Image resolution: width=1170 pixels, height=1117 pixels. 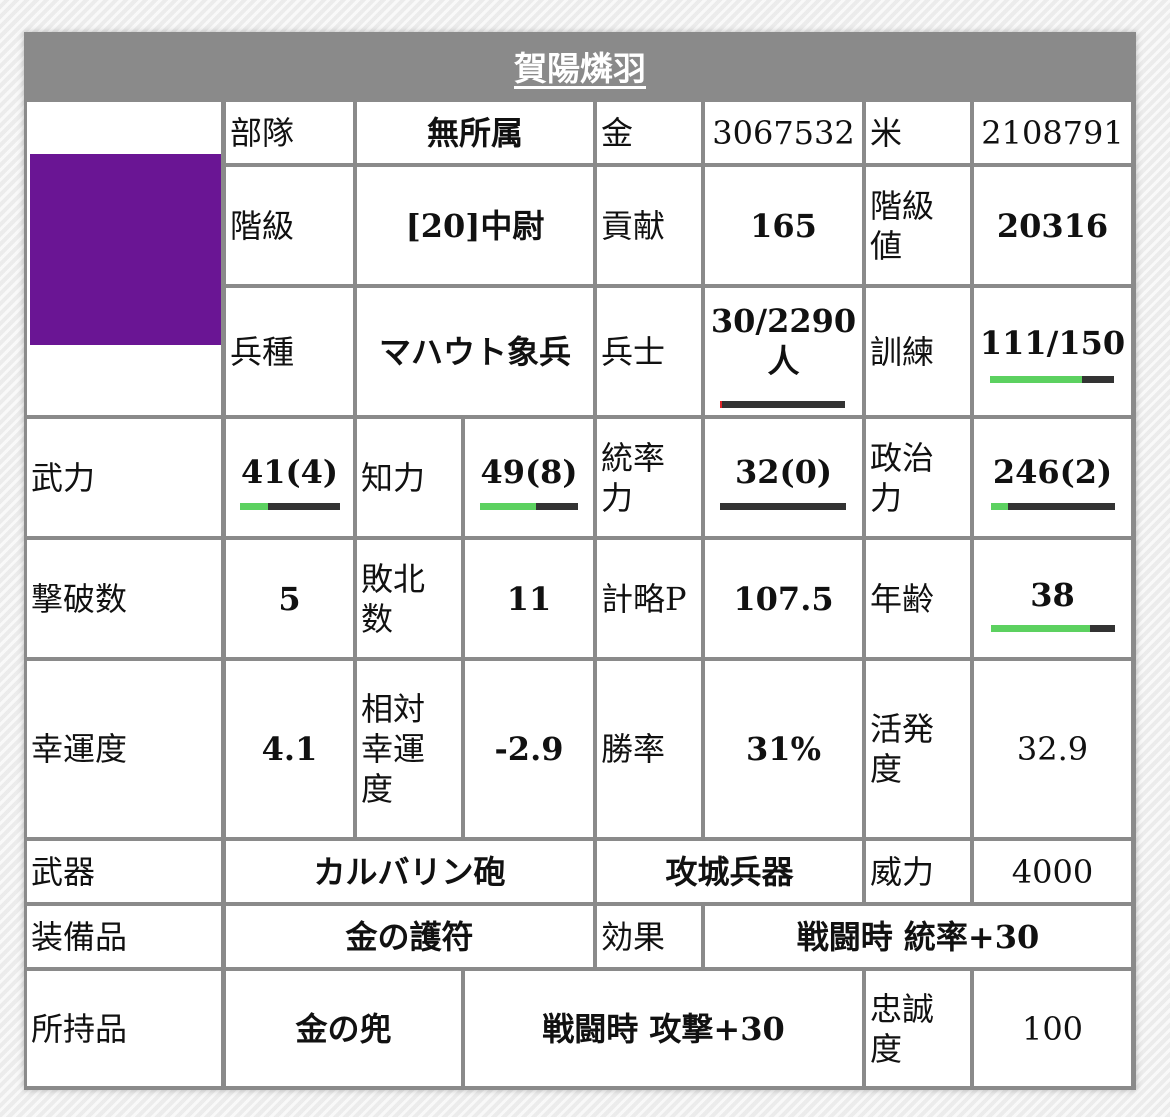 What do you see at coordinates (649, 225) in the screenshot?
I see `contribution-label: 貢献` at bounding box center [649, 225].